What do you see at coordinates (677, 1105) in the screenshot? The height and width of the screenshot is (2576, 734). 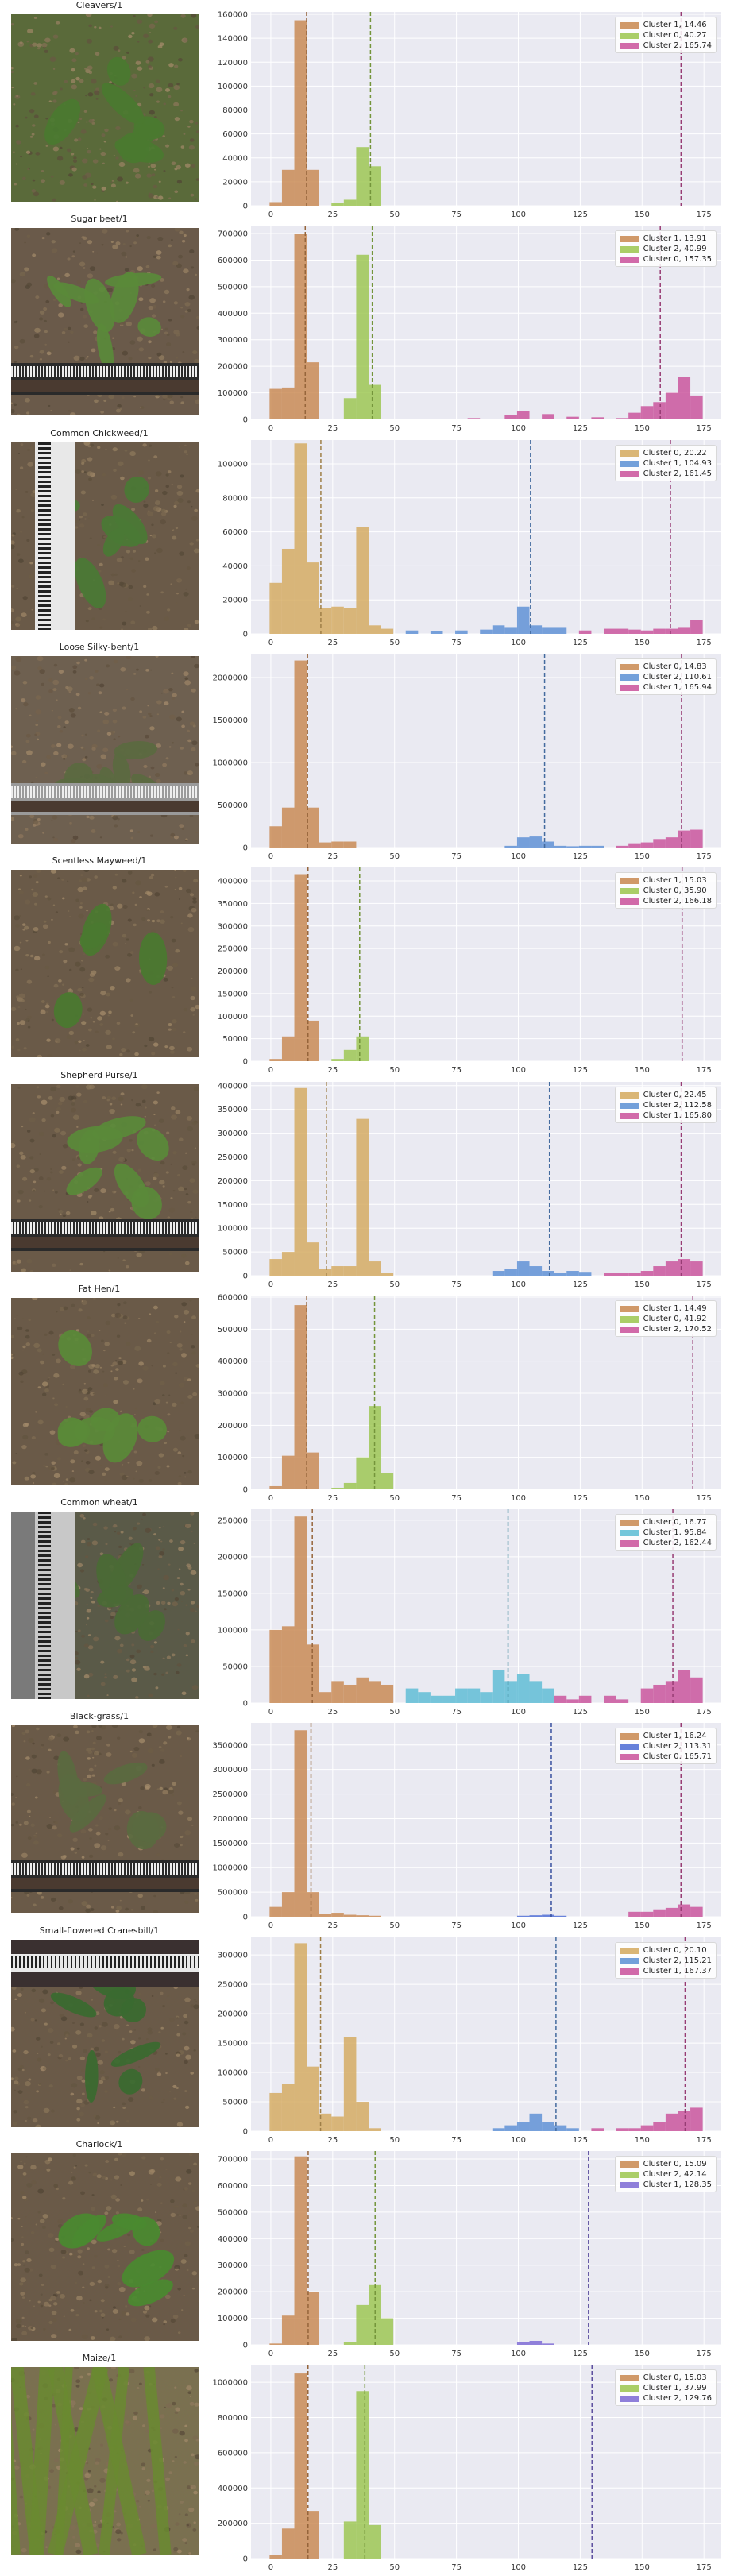 I see `legend-label: Cluster 2, 112.58` at bounding box center [677, 1105].